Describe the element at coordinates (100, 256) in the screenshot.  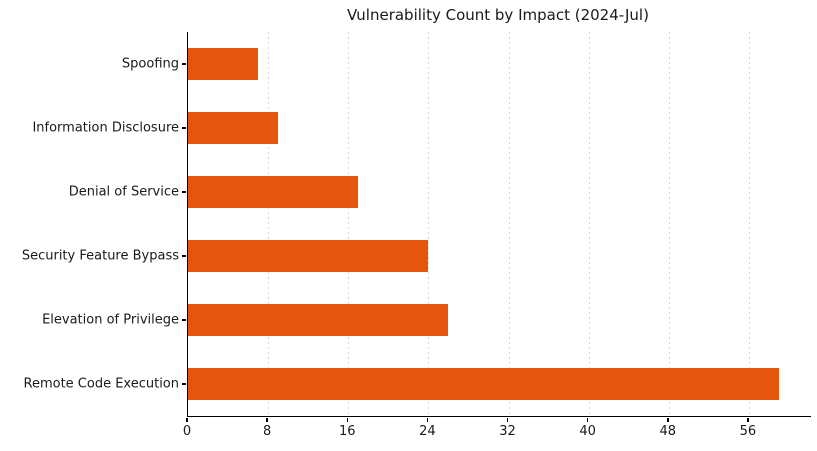
I see `y-tick-label: Security Feature Bypass` at that location.